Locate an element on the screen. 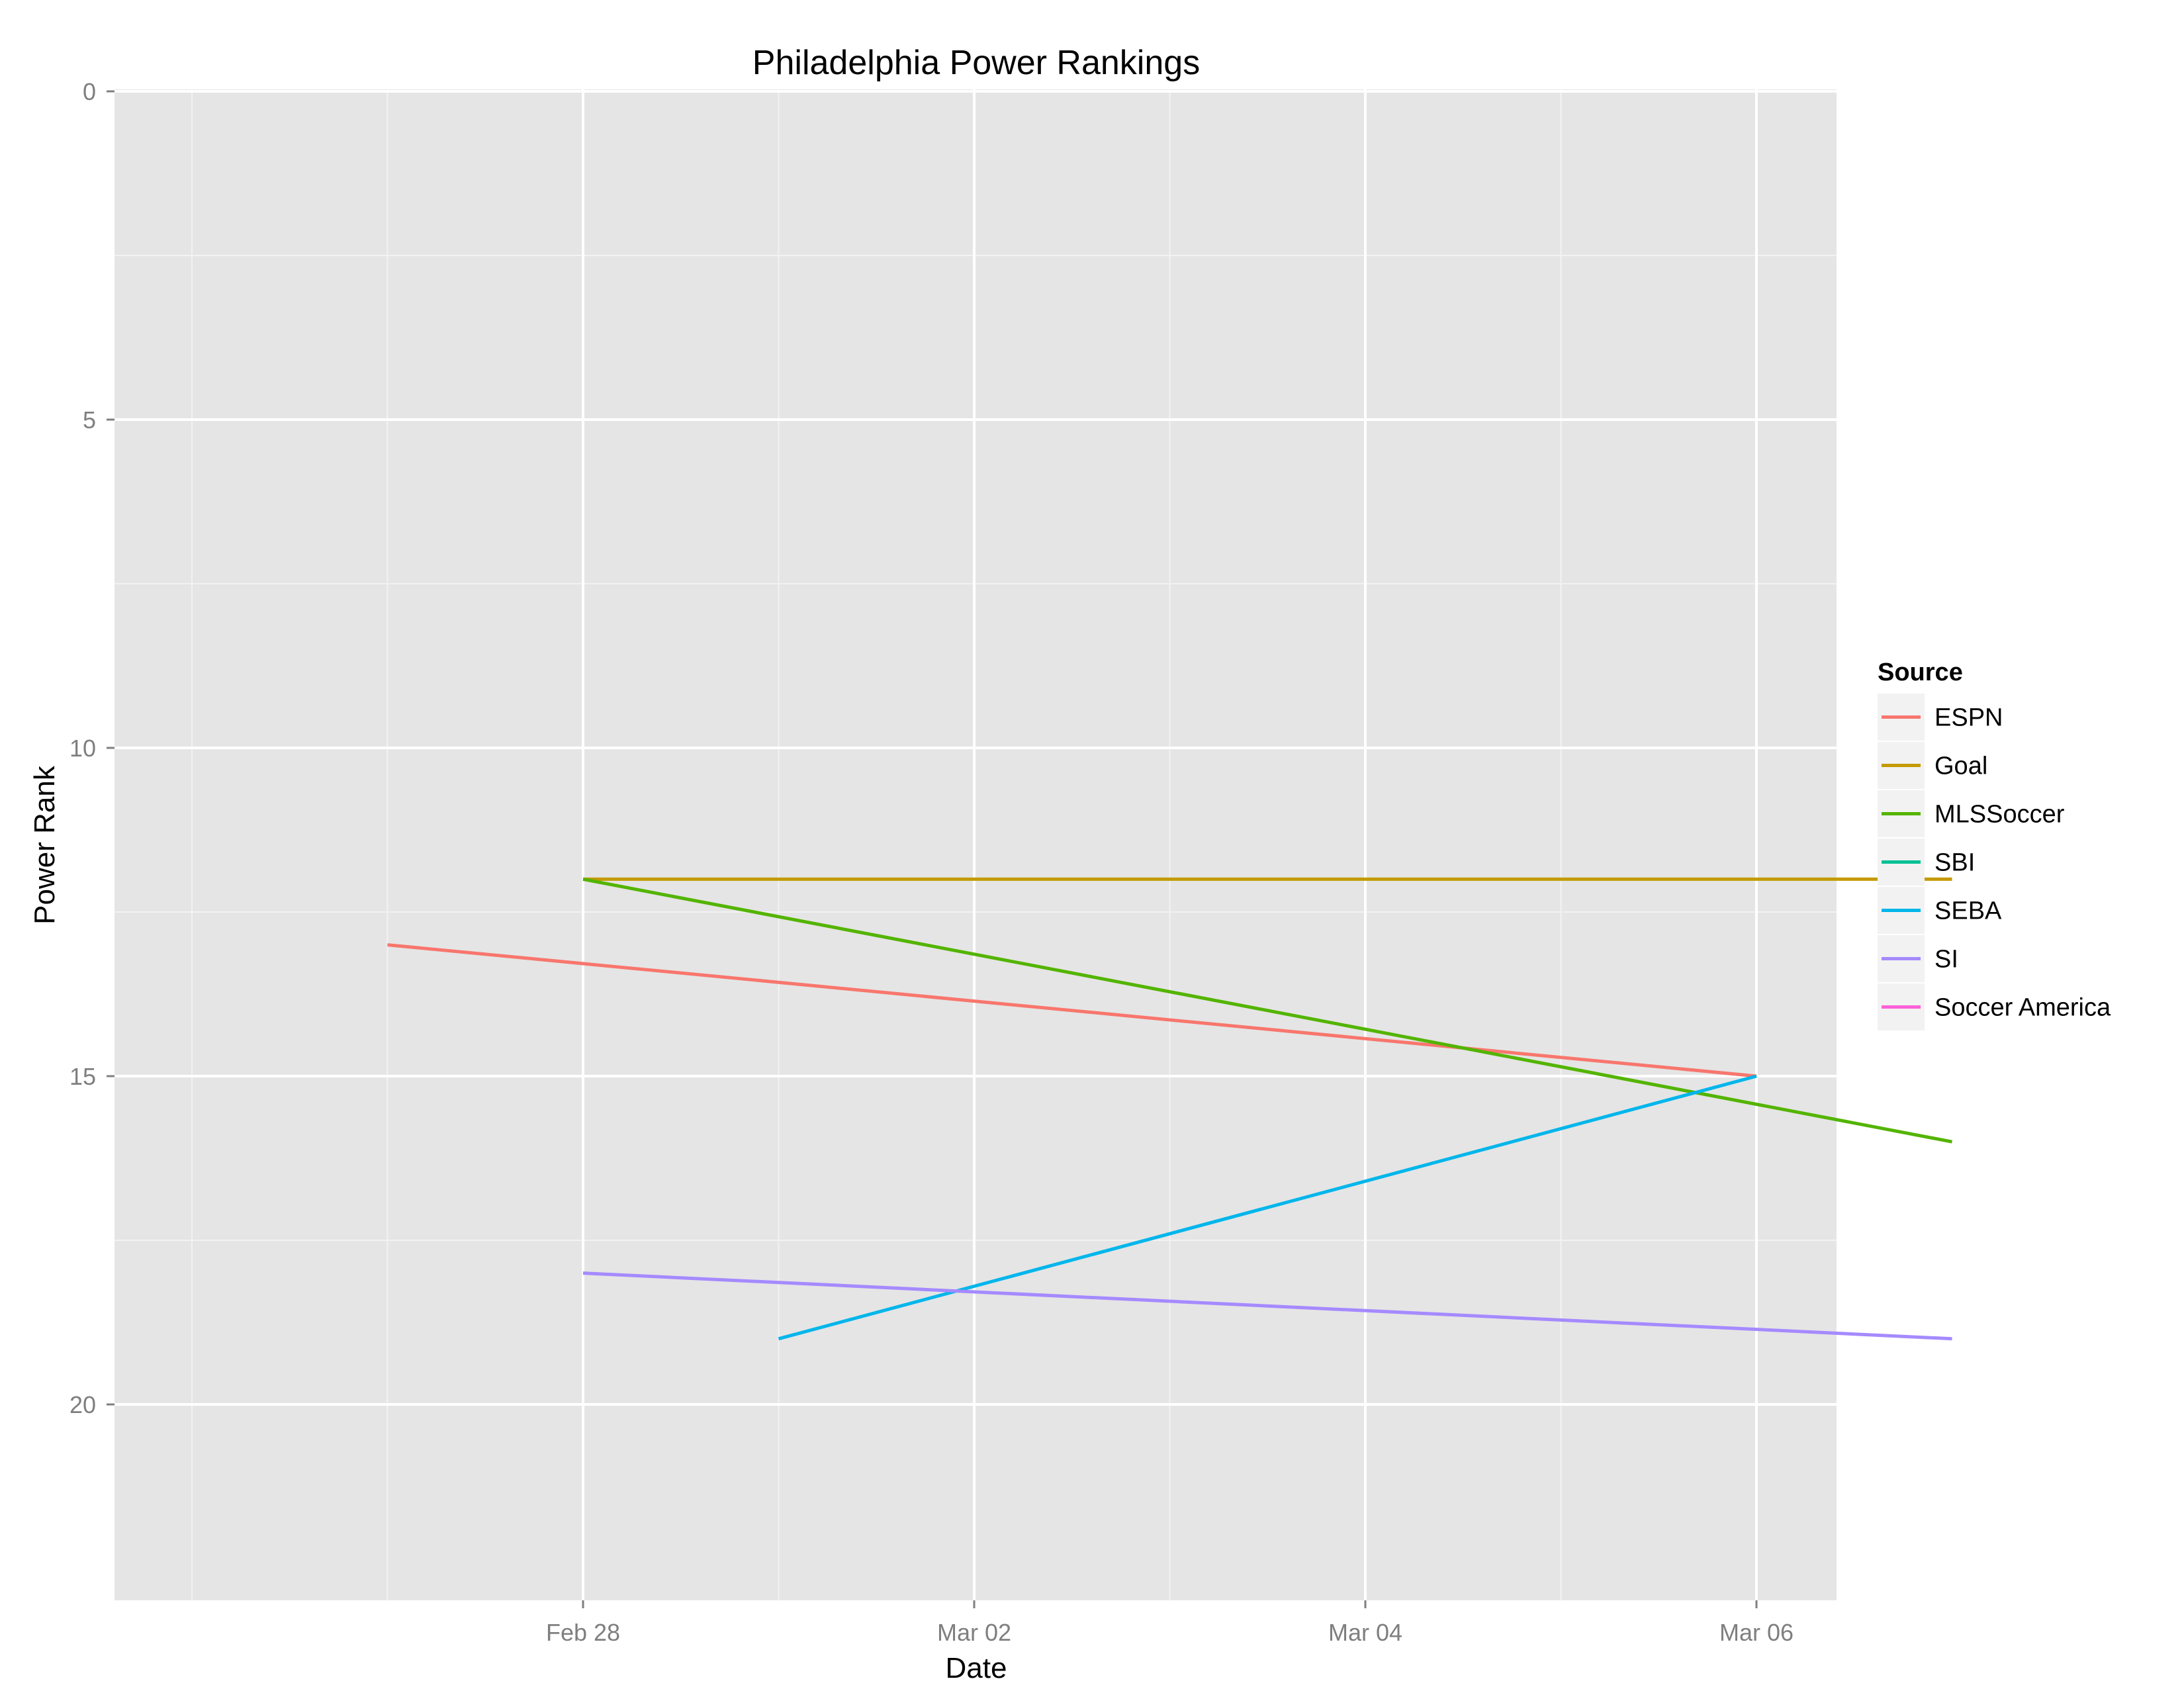 This screenshot has height=1691, width=2184. x-tick-label: Mar 02 is located at coordinates (974, 1633).